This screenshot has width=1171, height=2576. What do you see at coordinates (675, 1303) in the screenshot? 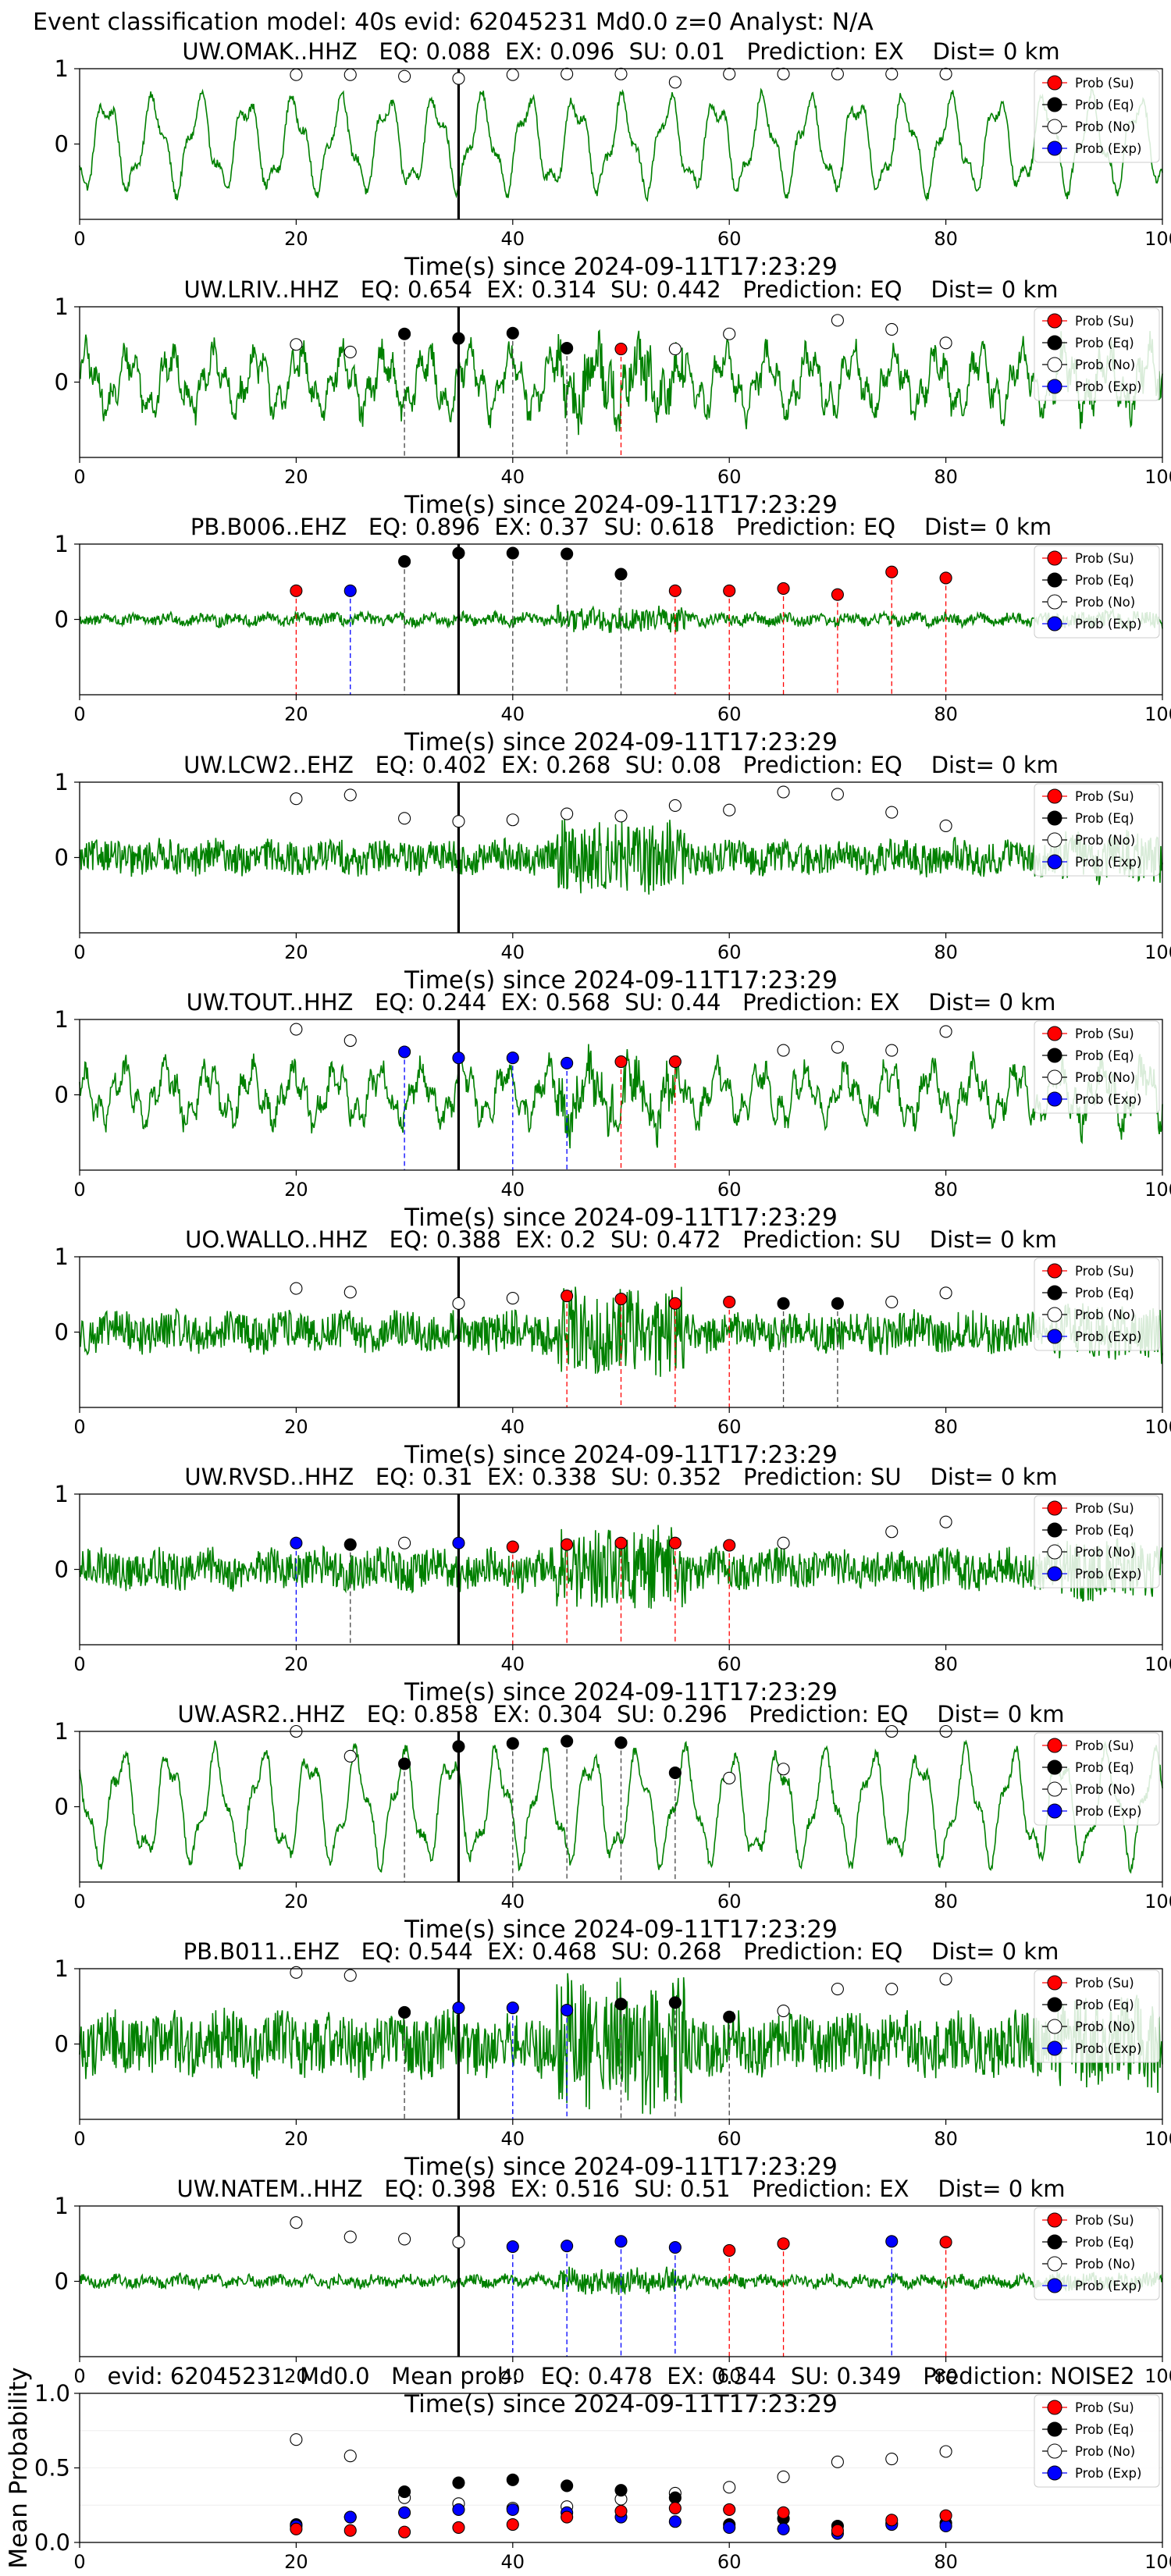
I see `panel-6-prob-point` at bounding box center [675, 1303].